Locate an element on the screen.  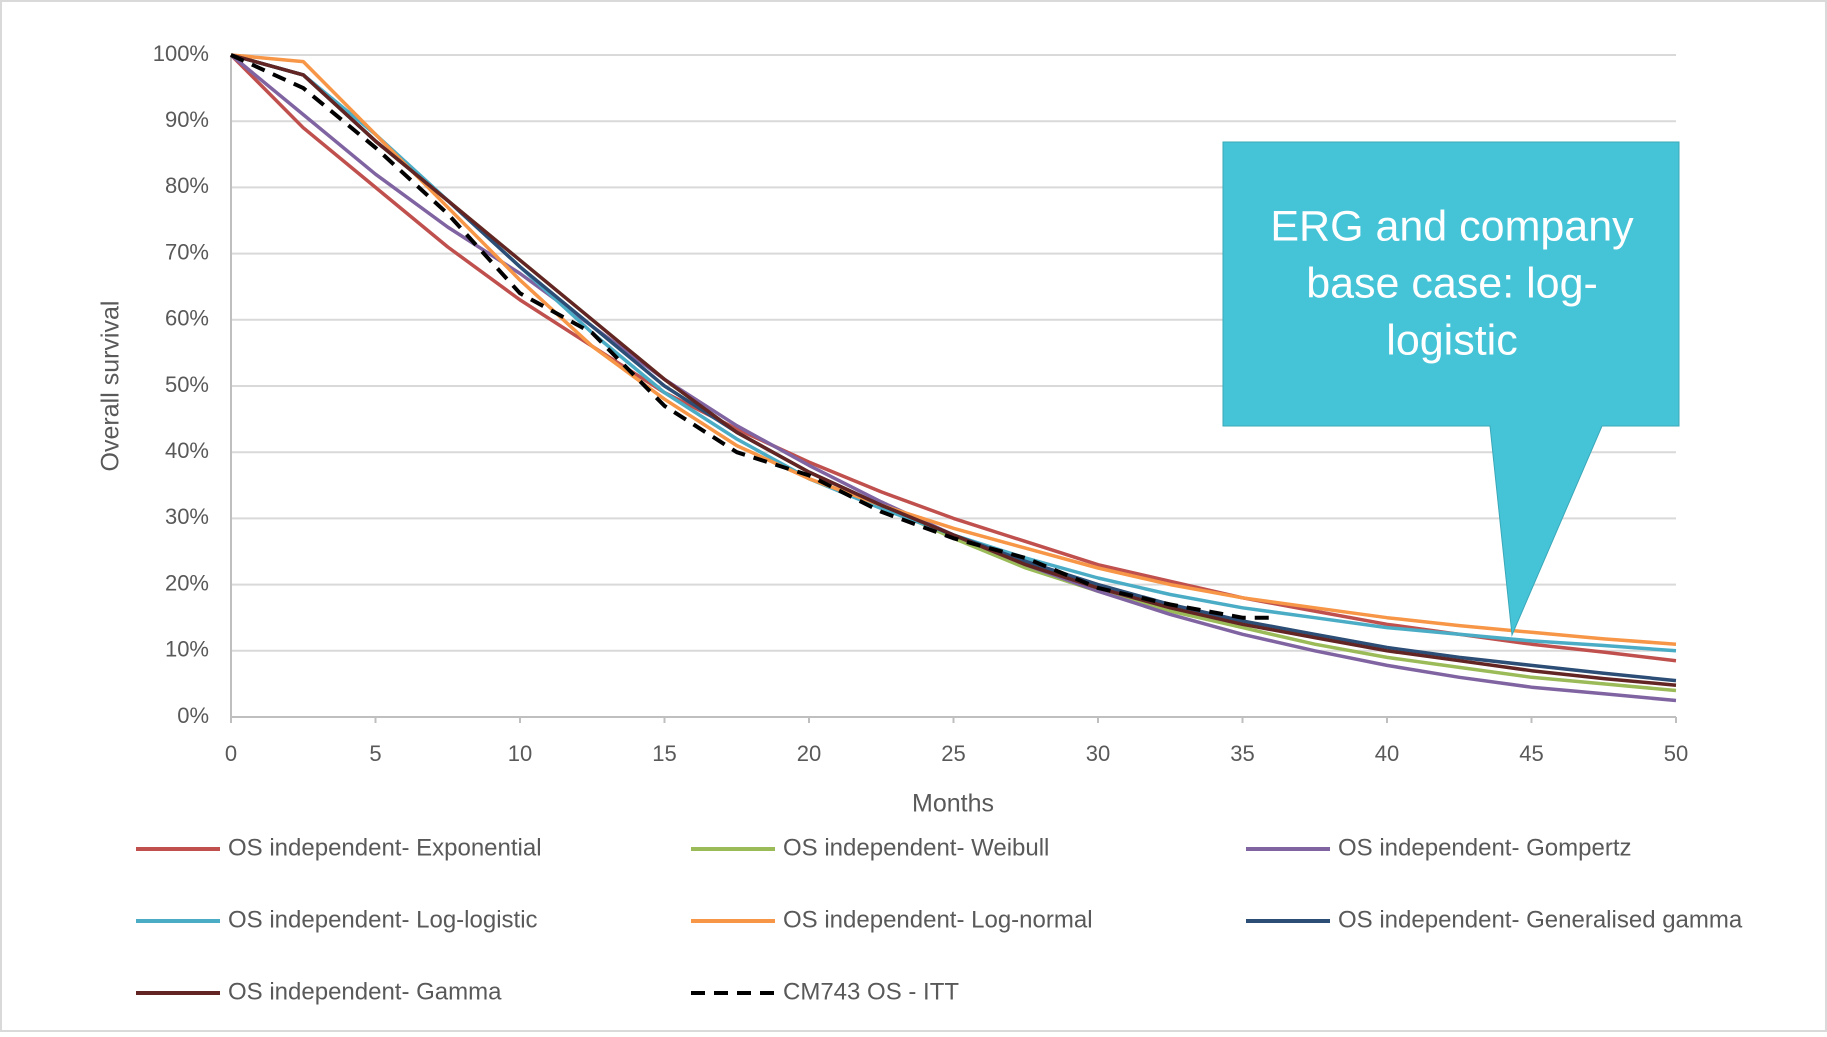
x-tick-label: 40 is located at coordinates (1387, 753).